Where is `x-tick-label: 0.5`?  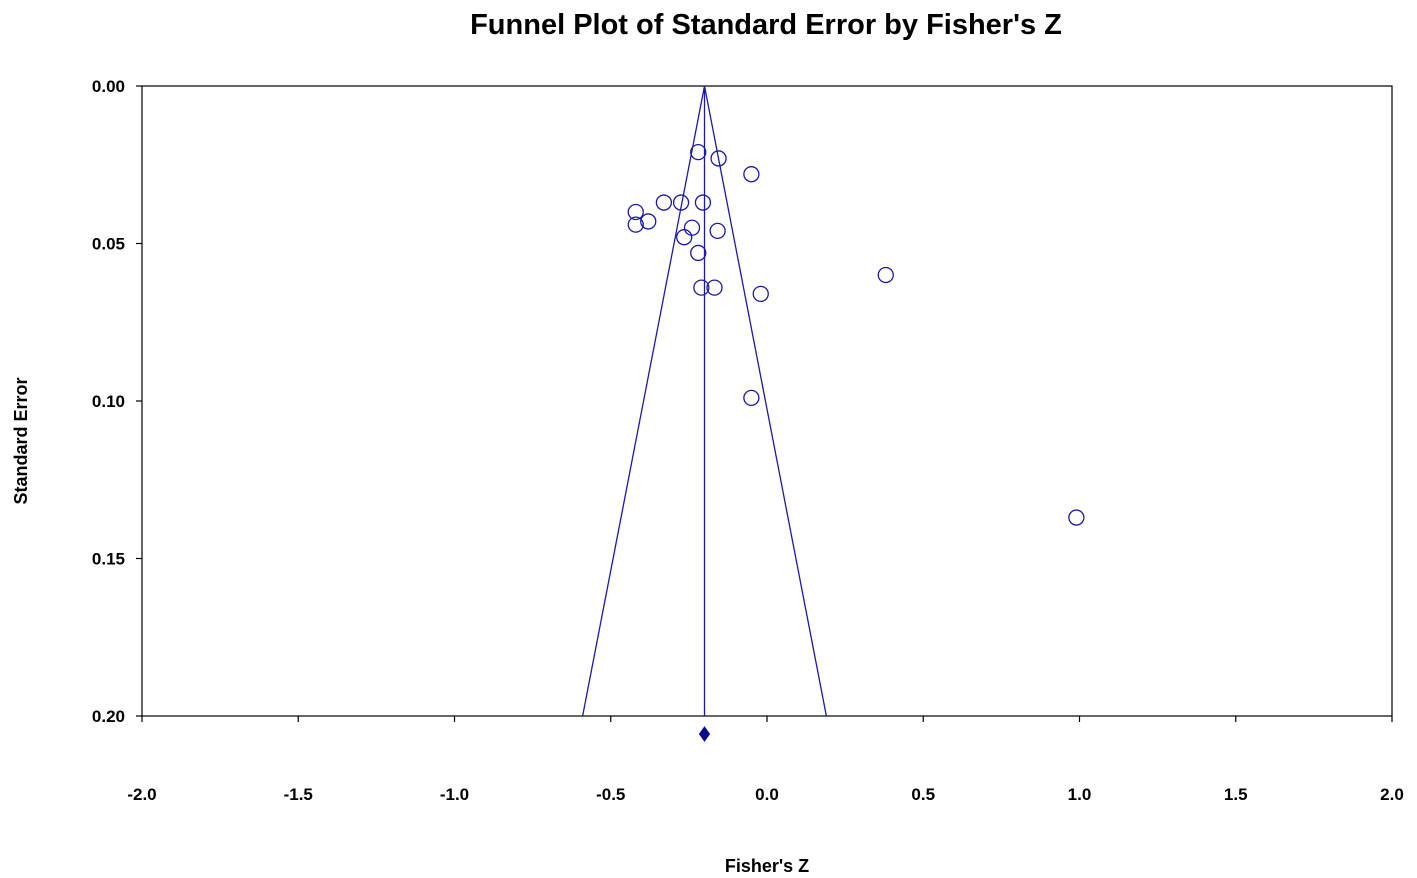 x-tick-label: 0.5 is located at coordinates (923, 794).